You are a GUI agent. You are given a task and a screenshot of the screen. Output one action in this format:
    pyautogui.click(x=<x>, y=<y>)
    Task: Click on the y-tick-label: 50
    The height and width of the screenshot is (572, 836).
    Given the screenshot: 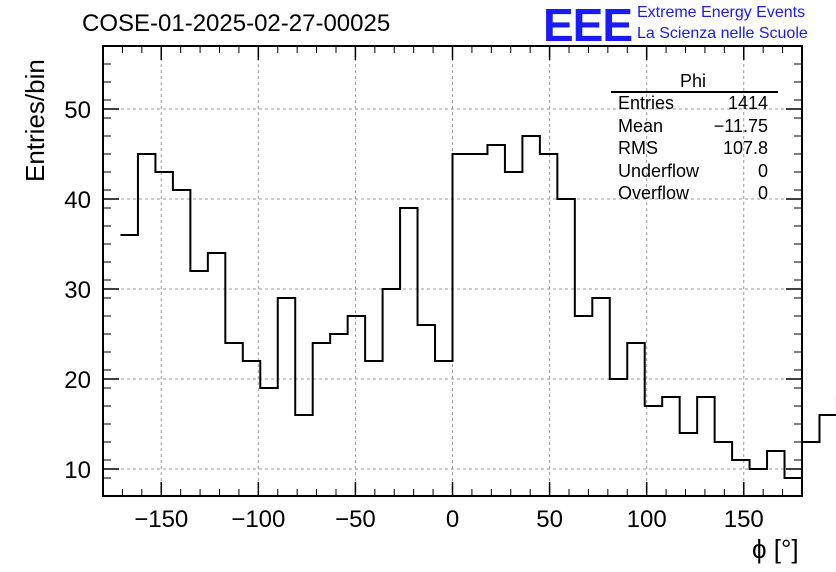 What is the action you would take?
    pyautogui.click(x=77, y=110)
    